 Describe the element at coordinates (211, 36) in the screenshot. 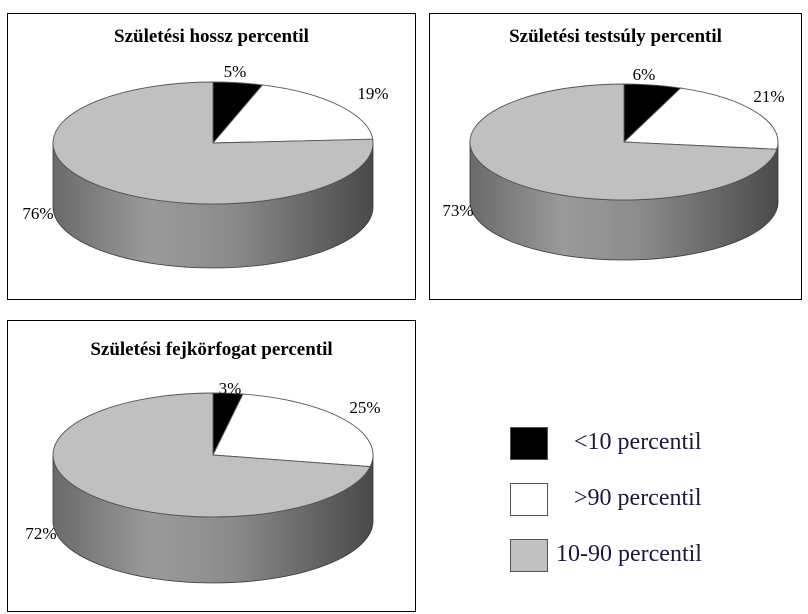

I see `chart-title: Születési hossz percentil` at that location.